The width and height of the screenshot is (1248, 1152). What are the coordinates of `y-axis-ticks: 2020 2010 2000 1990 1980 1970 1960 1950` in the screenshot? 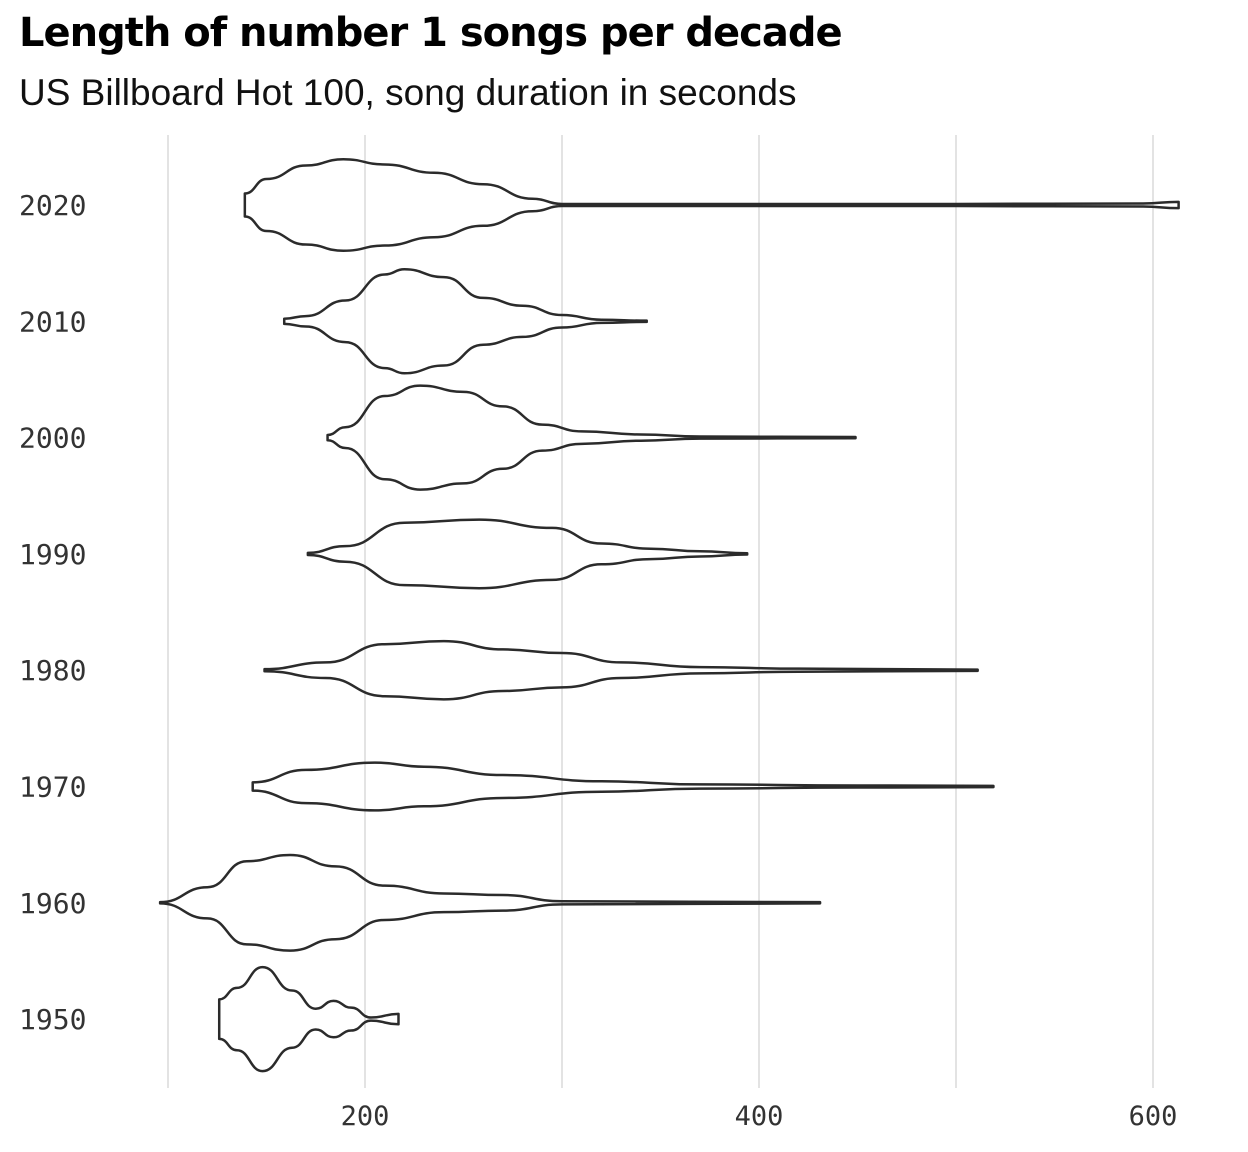 It's located at (52, 612).